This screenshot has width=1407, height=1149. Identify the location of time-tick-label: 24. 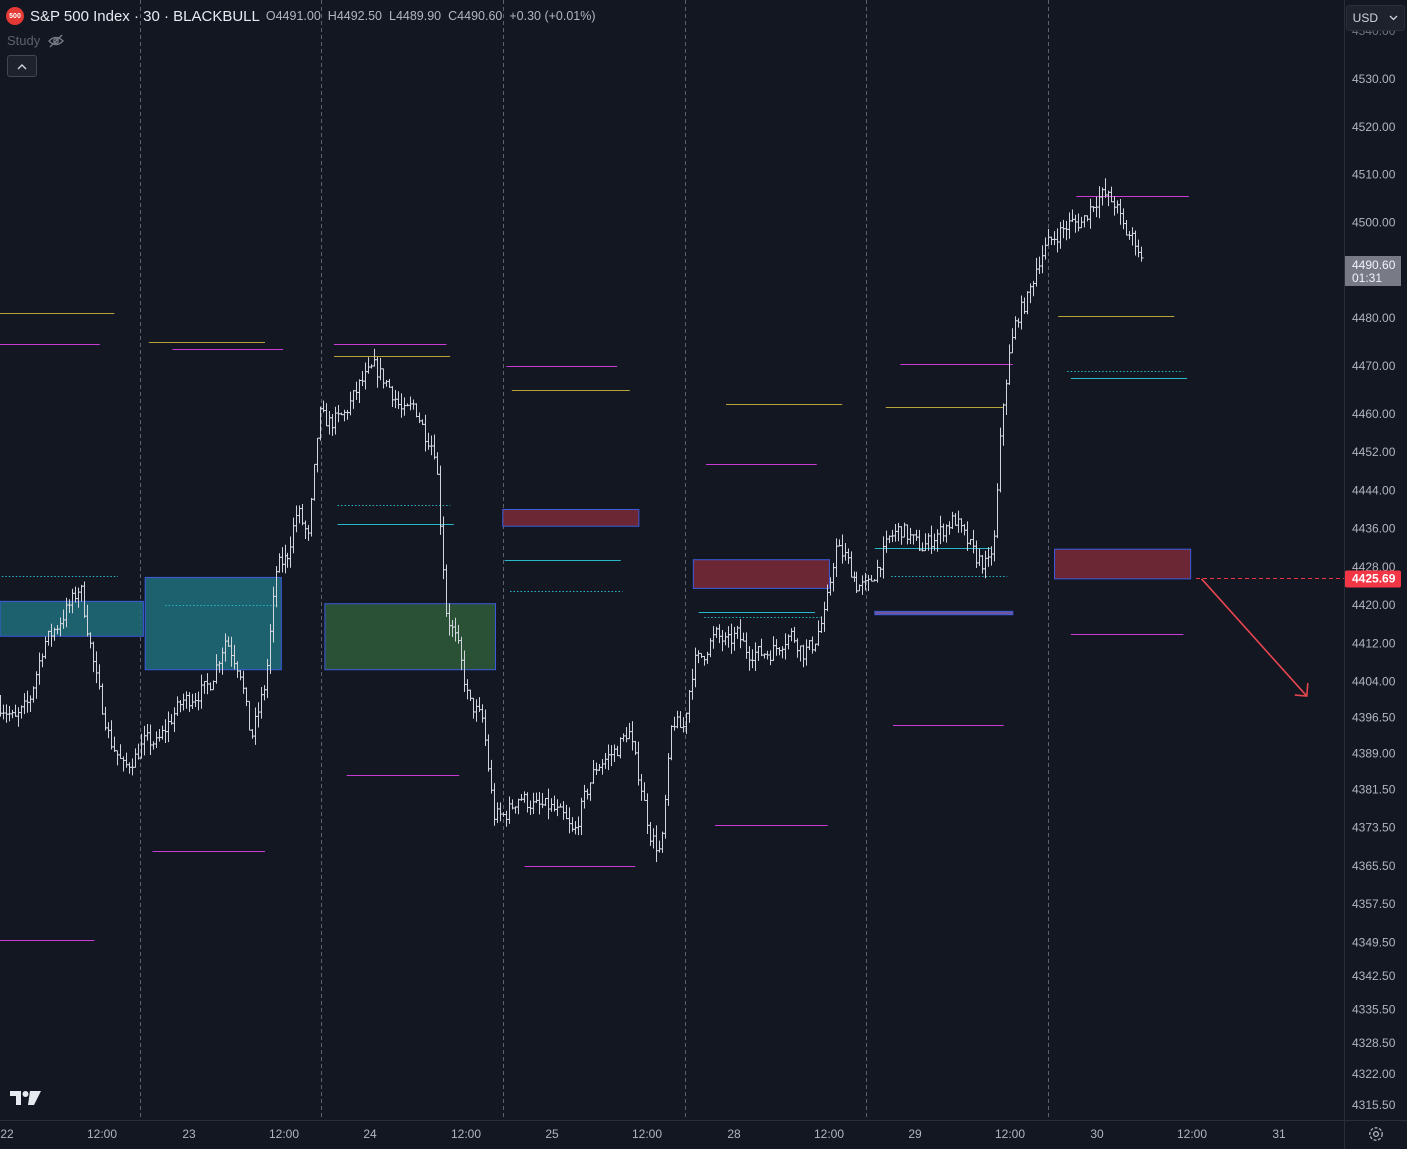
(370, 1134).